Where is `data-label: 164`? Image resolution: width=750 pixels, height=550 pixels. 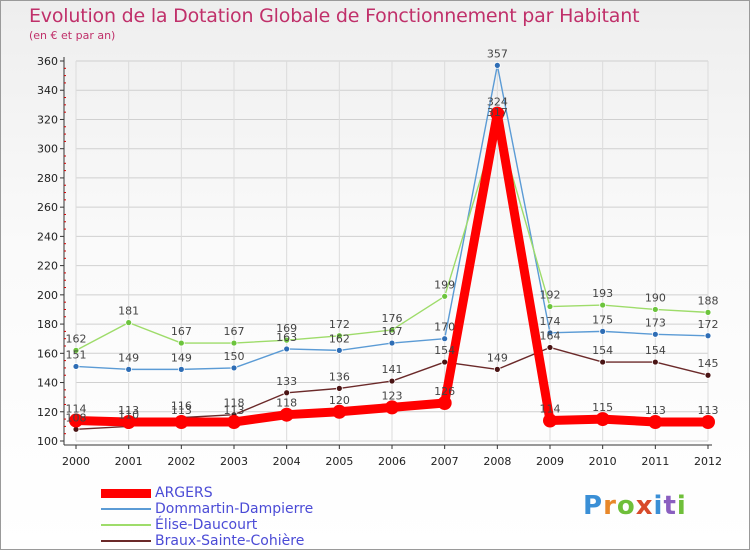 data-label: 164 is located at coordinates (550, 335).